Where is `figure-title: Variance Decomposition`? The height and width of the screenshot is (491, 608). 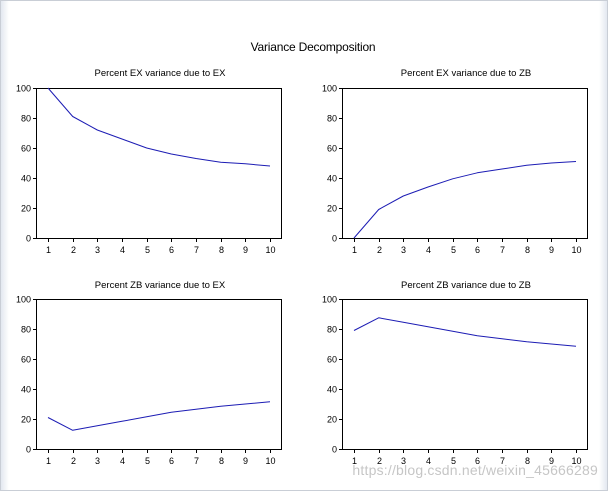
figure-title: Variance Decomposition is located at coordinates (313, 47).